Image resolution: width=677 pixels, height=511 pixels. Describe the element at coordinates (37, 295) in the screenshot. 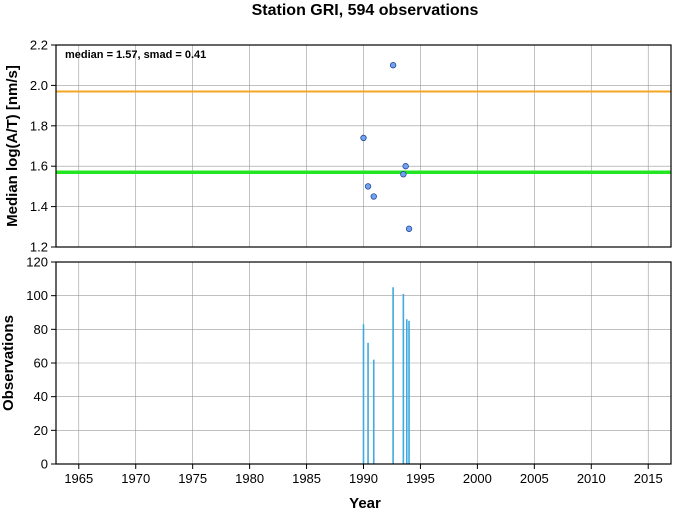

I see `observations-y-tick-label: 100` at that location.